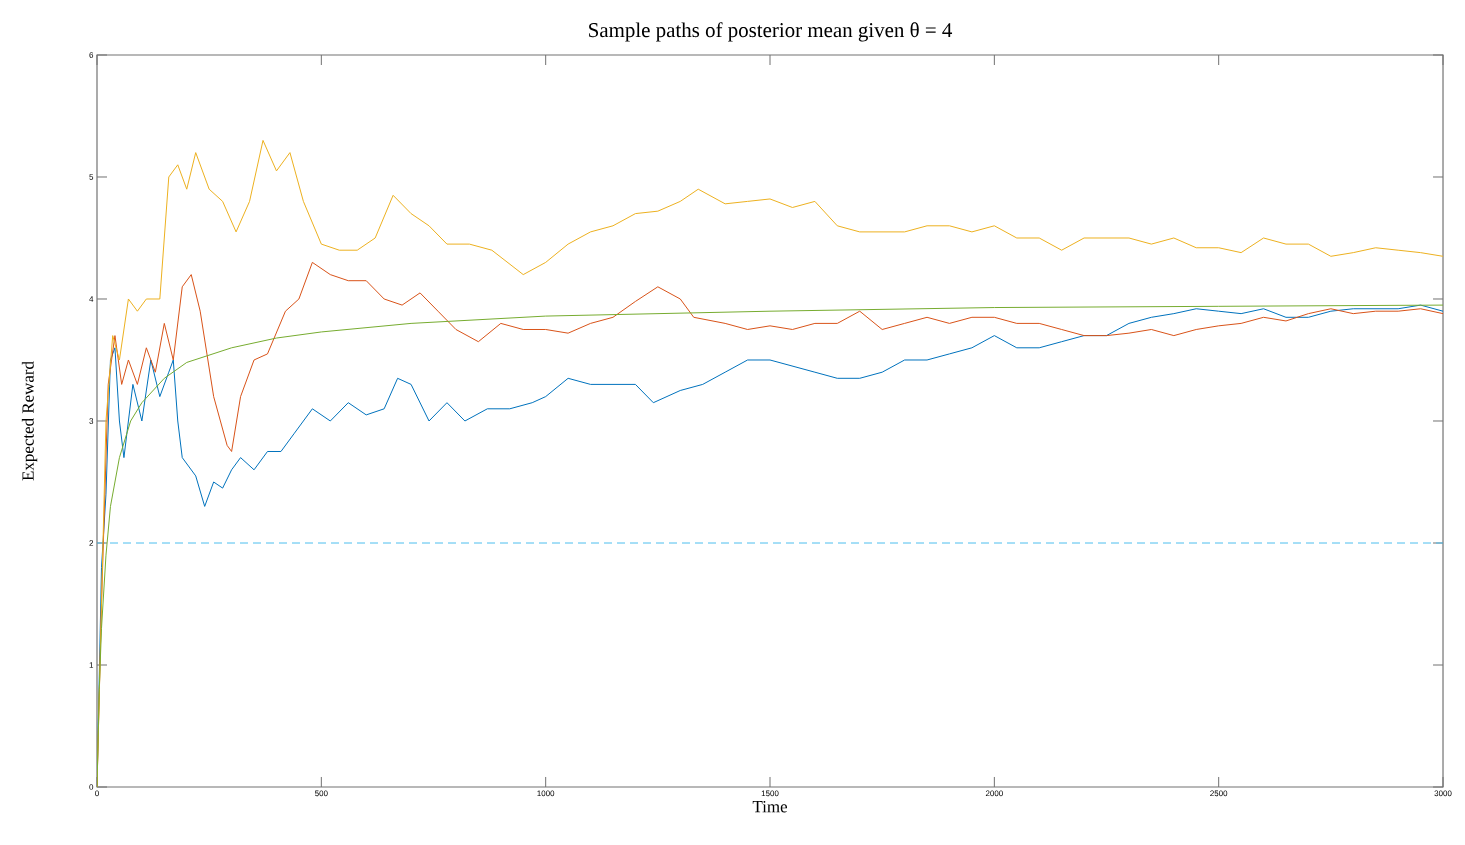  I want to click on y-axis-title: Expected Reward, so click(29, 421).